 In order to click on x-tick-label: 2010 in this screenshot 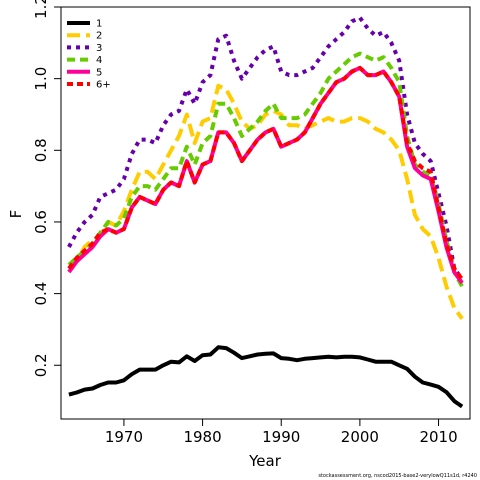, I will do `click(438, 437)`.